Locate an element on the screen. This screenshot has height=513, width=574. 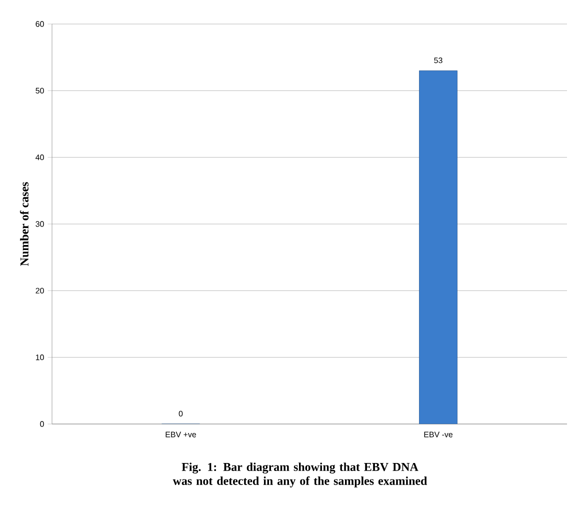
y-axis-title: Number of cases is located at coordinates (24, 224).